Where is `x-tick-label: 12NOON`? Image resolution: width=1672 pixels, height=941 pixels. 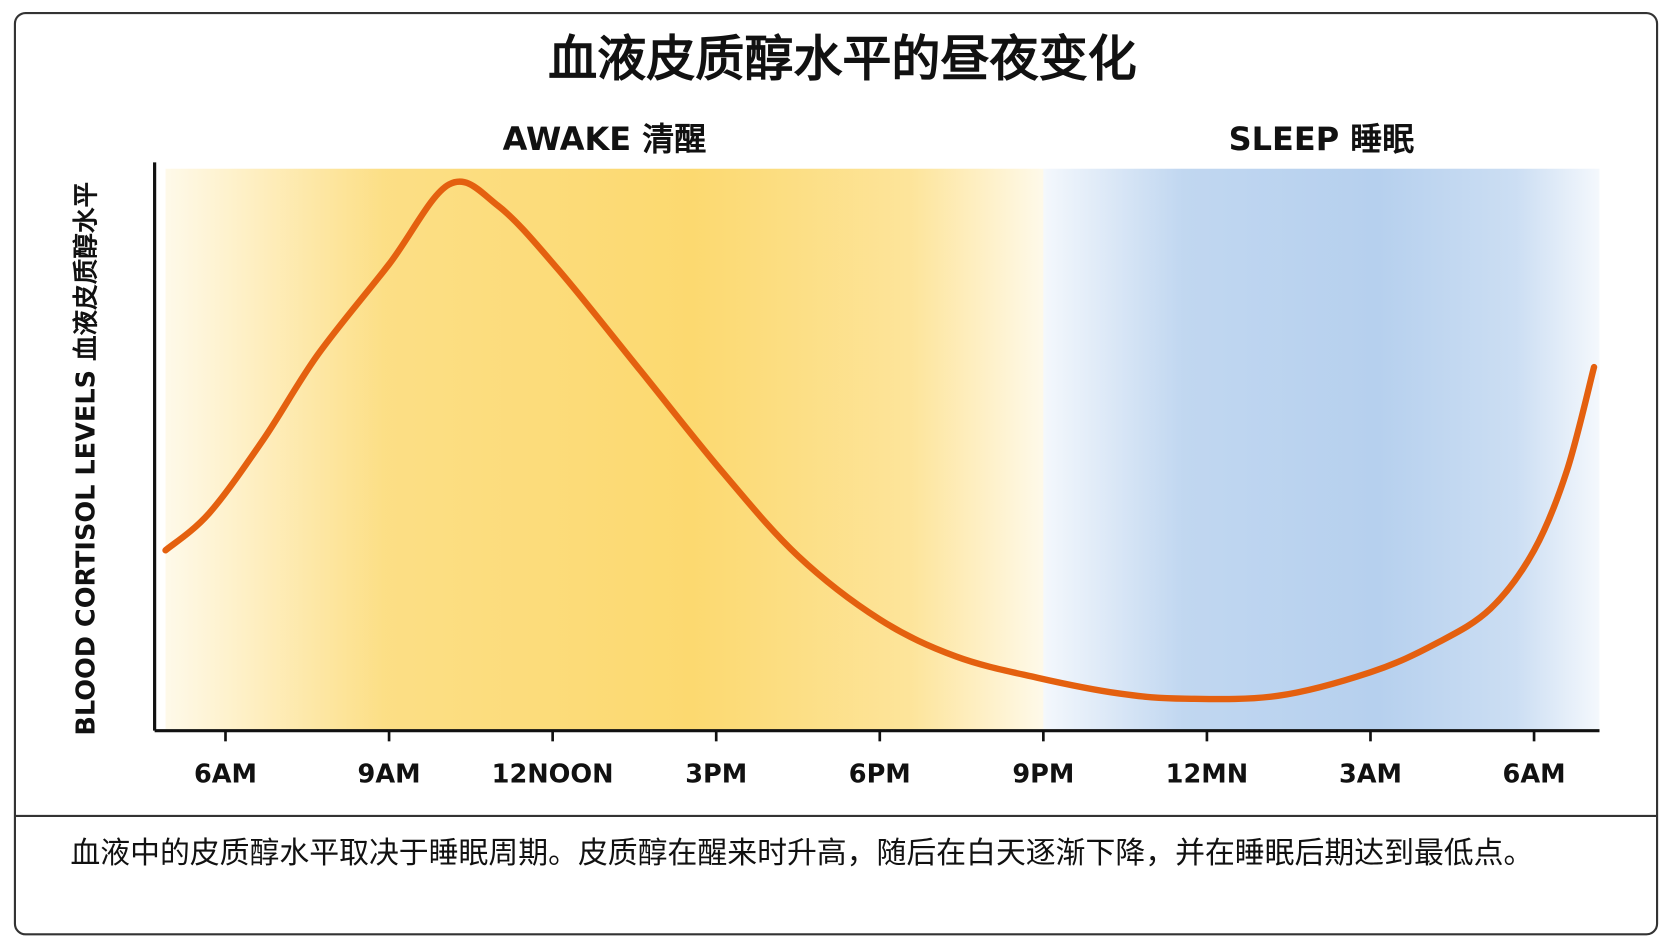 x-tick-label: 12NOON is located at coordinates (553, 774).